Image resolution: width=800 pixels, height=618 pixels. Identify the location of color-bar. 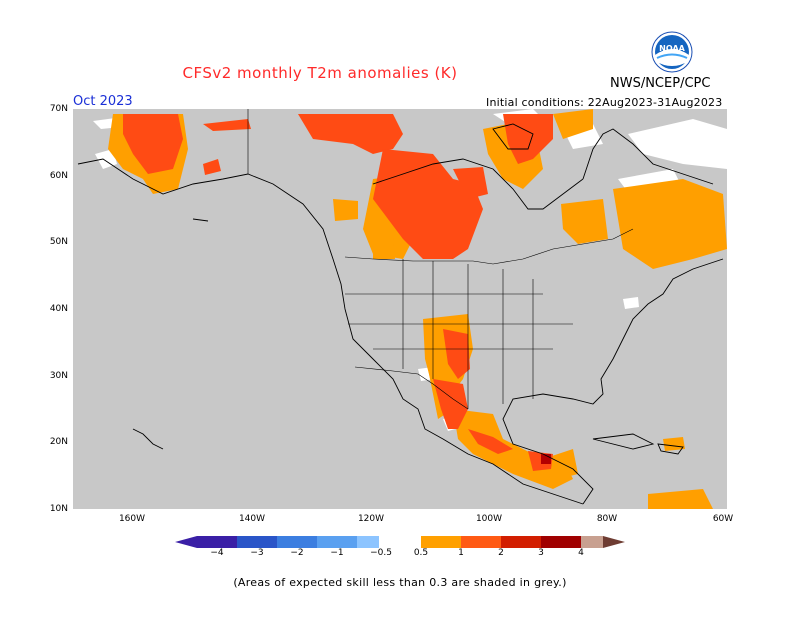
(400, 542).